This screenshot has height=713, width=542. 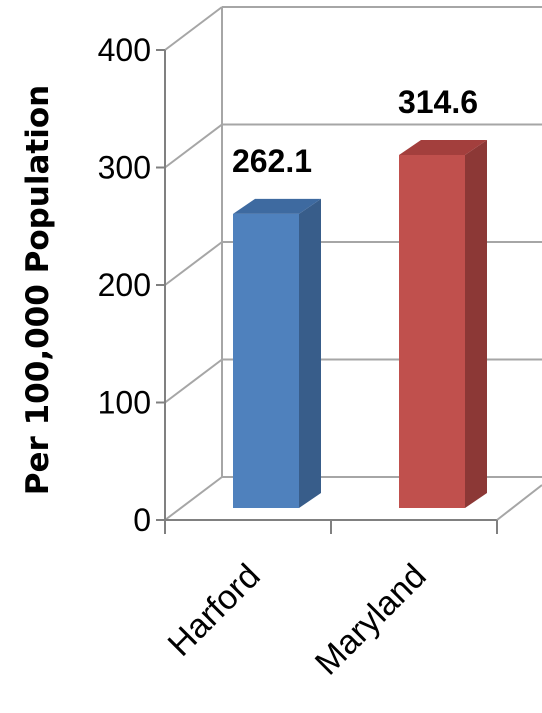 I want to click on bar-maryland, so click(x=443, y=323).